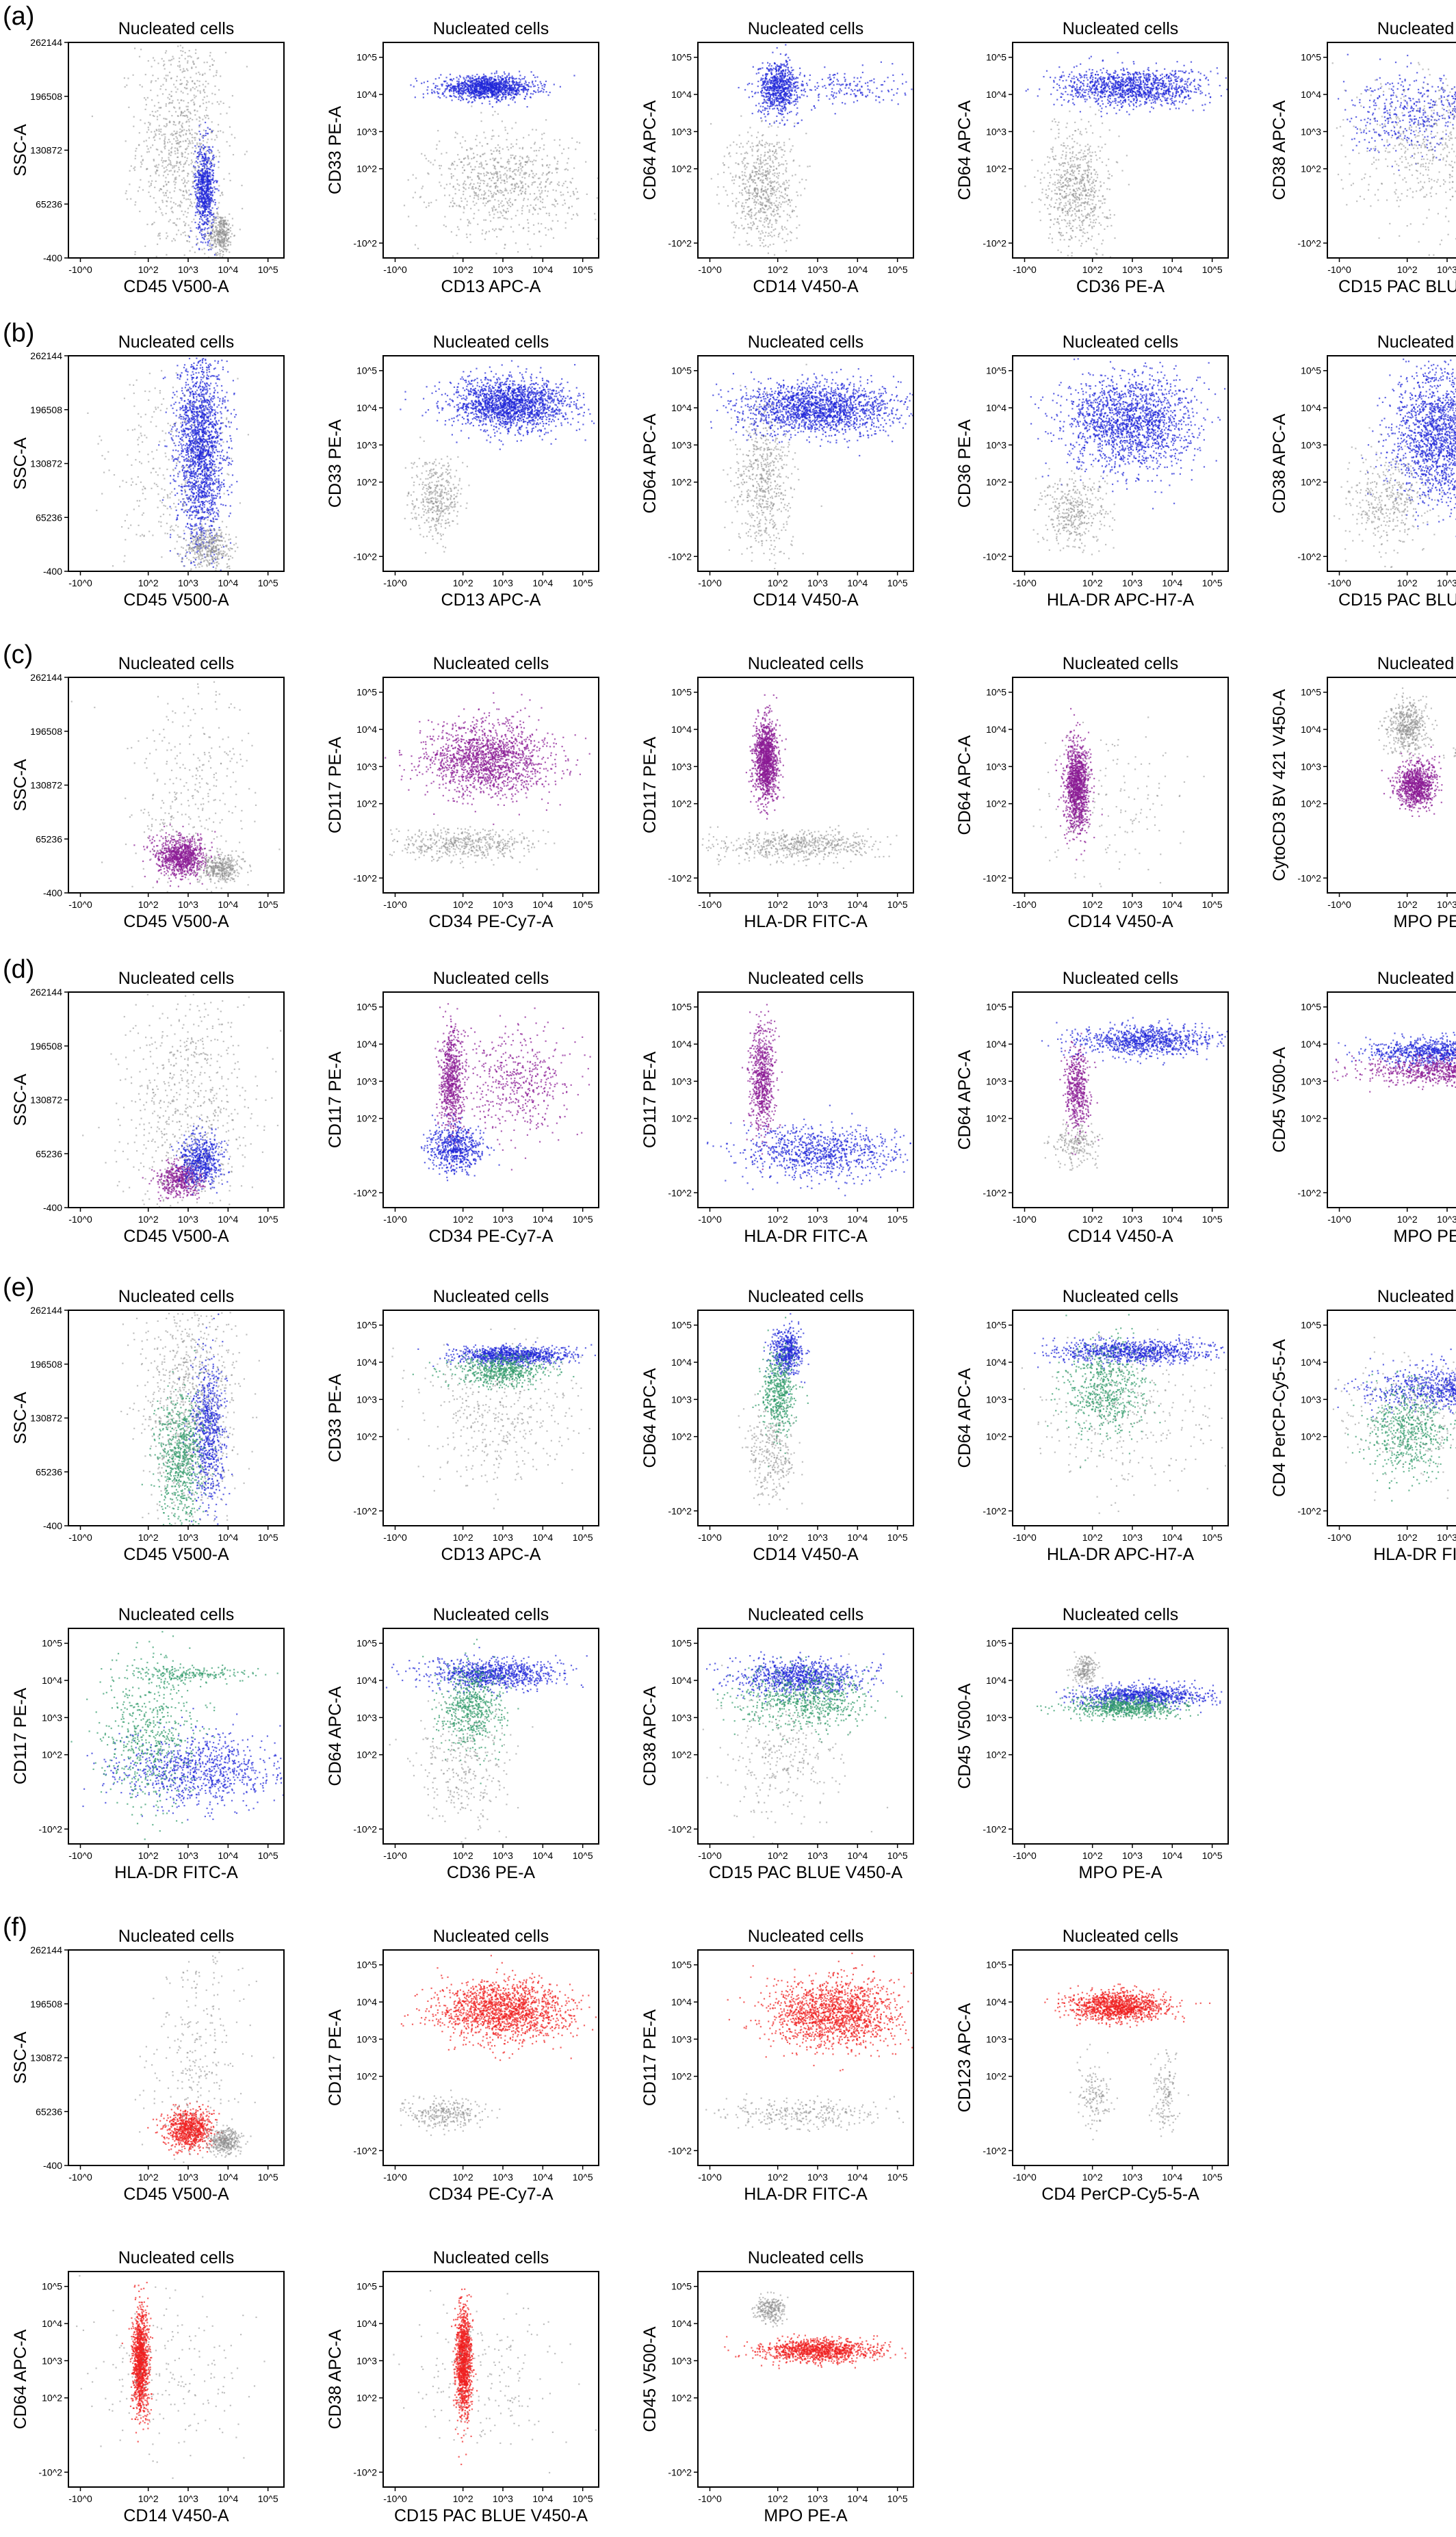 The height and width of the screenshot is (2537, 1456). What do you see at coordinates (805, 1872) in the screenshot?
I see `x-axis-label: CD15 PAC BLUE V450-A` at bounding box center [805, 1872].